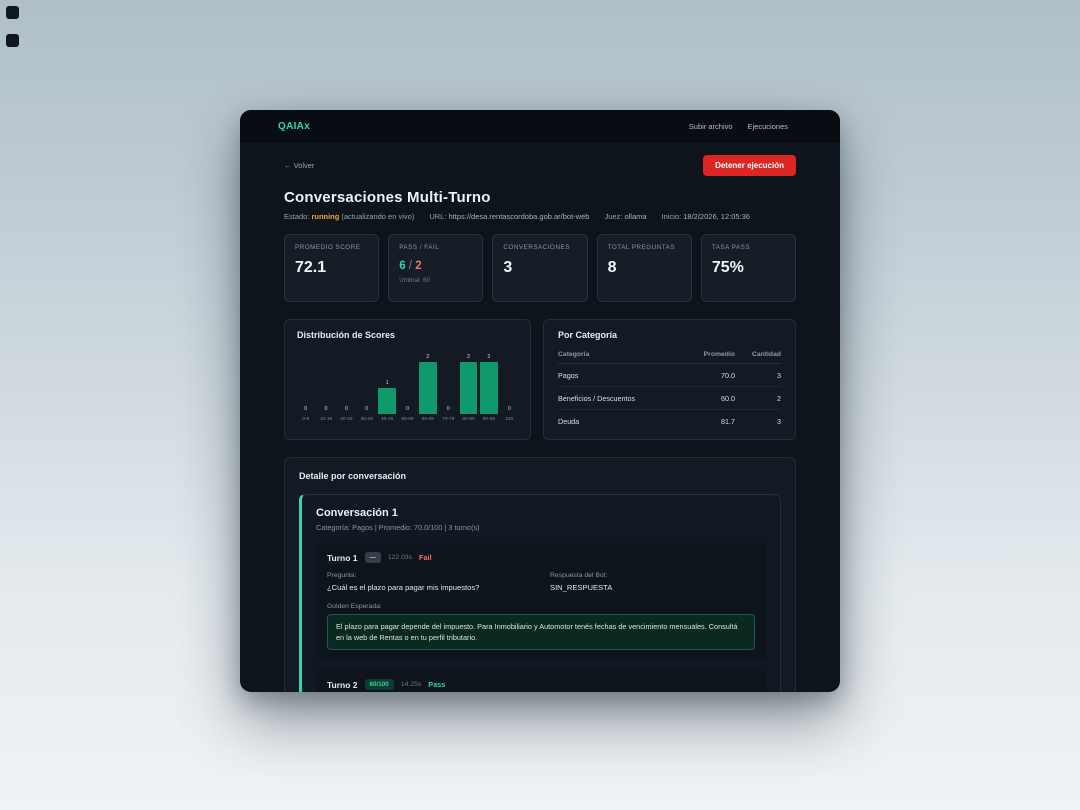 The height and width of the screenshot is (810, 1080). What do you see at coordinates (346, 419) in the screenshot?
I see `bar-category-label: 20-29` at bounding box center [346, 419].